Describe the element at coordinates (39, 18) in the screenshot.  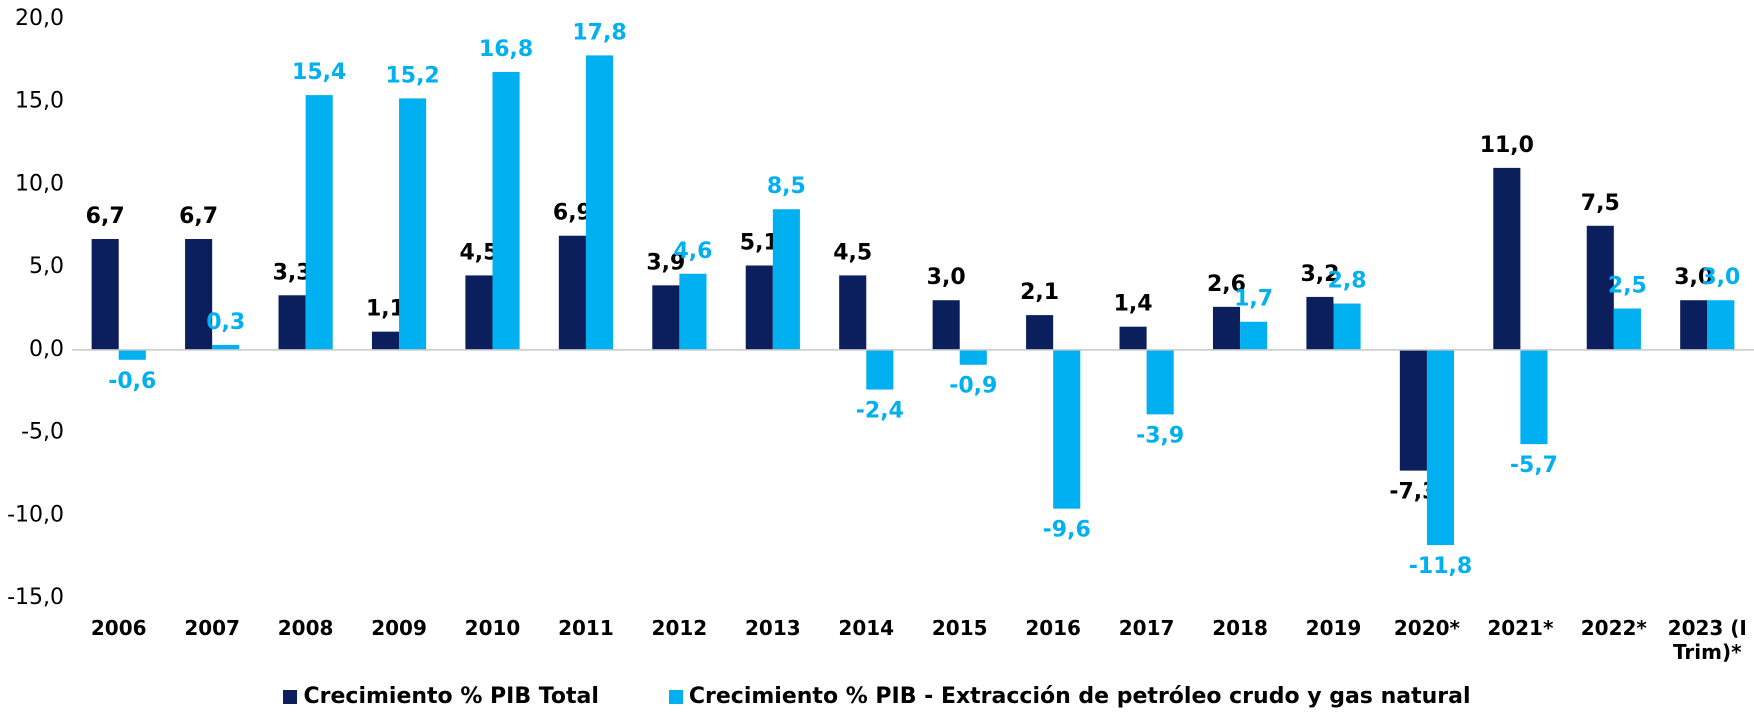
I see `y-tick-label: 20,0` at that location.